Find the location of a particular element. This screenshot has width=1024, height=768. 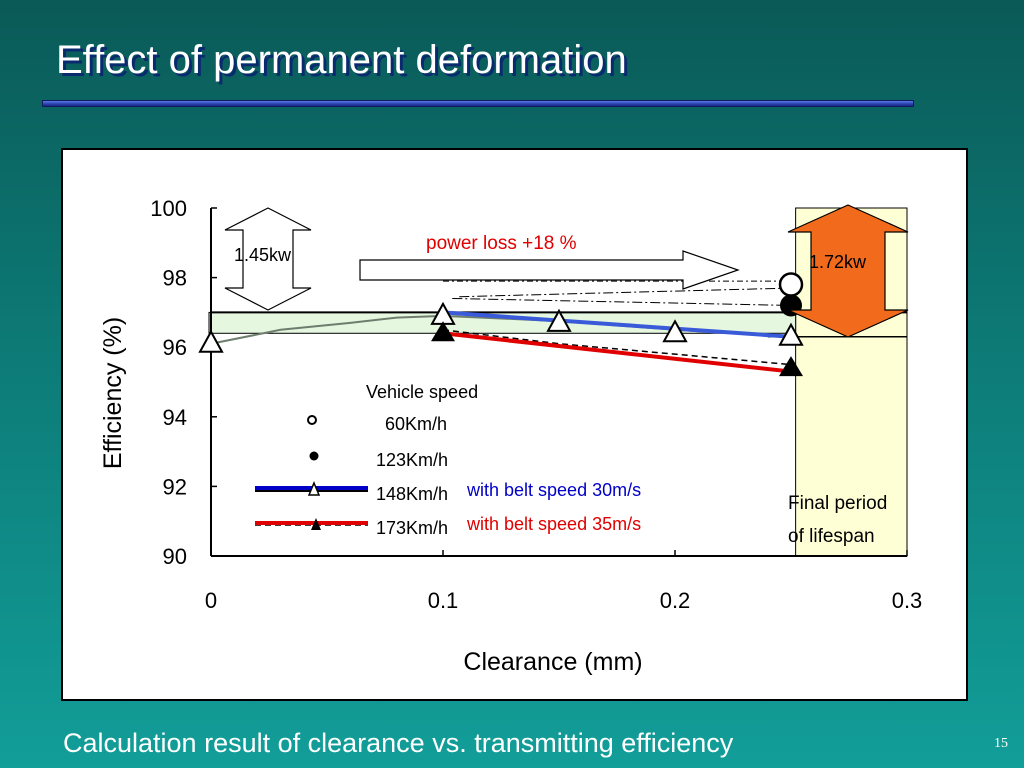

legend-entry-60: 60Km/h is located at coordinates (416, 424).